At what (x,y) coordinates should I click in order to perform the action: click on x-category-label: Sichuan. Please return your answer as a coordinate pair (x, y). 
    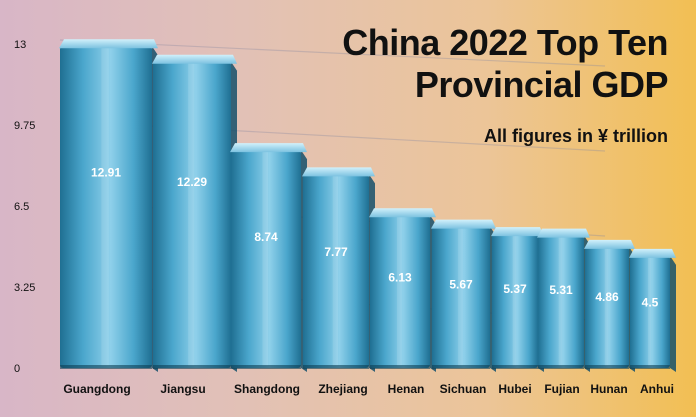
    Looking at the image, I should click on (463, 389).